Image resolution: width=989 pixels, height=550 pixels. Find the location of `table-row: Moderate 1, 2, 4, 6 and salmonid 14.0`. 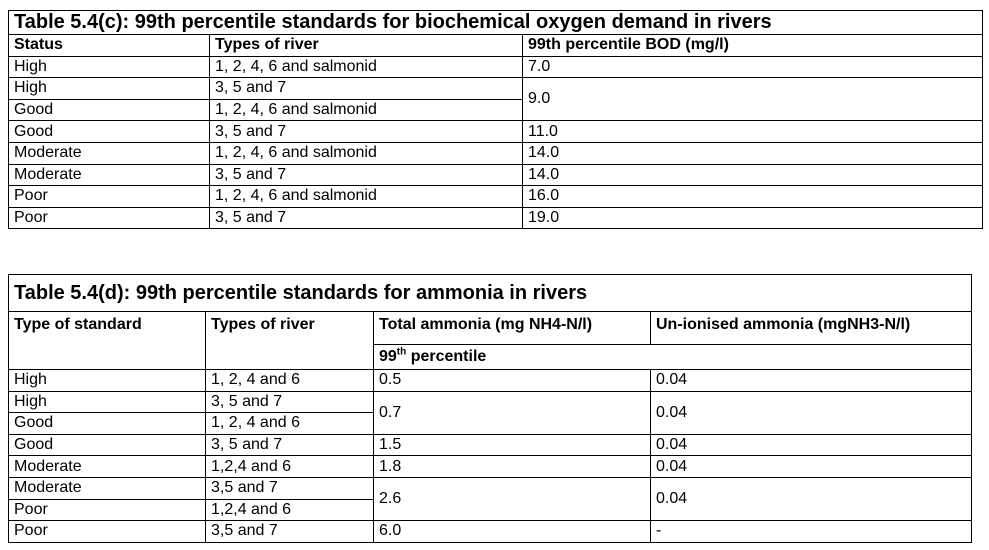

table-row: Moderate 1, 2, 4, 6 and salmonid 14.0 is located at coordinates (495, 153).